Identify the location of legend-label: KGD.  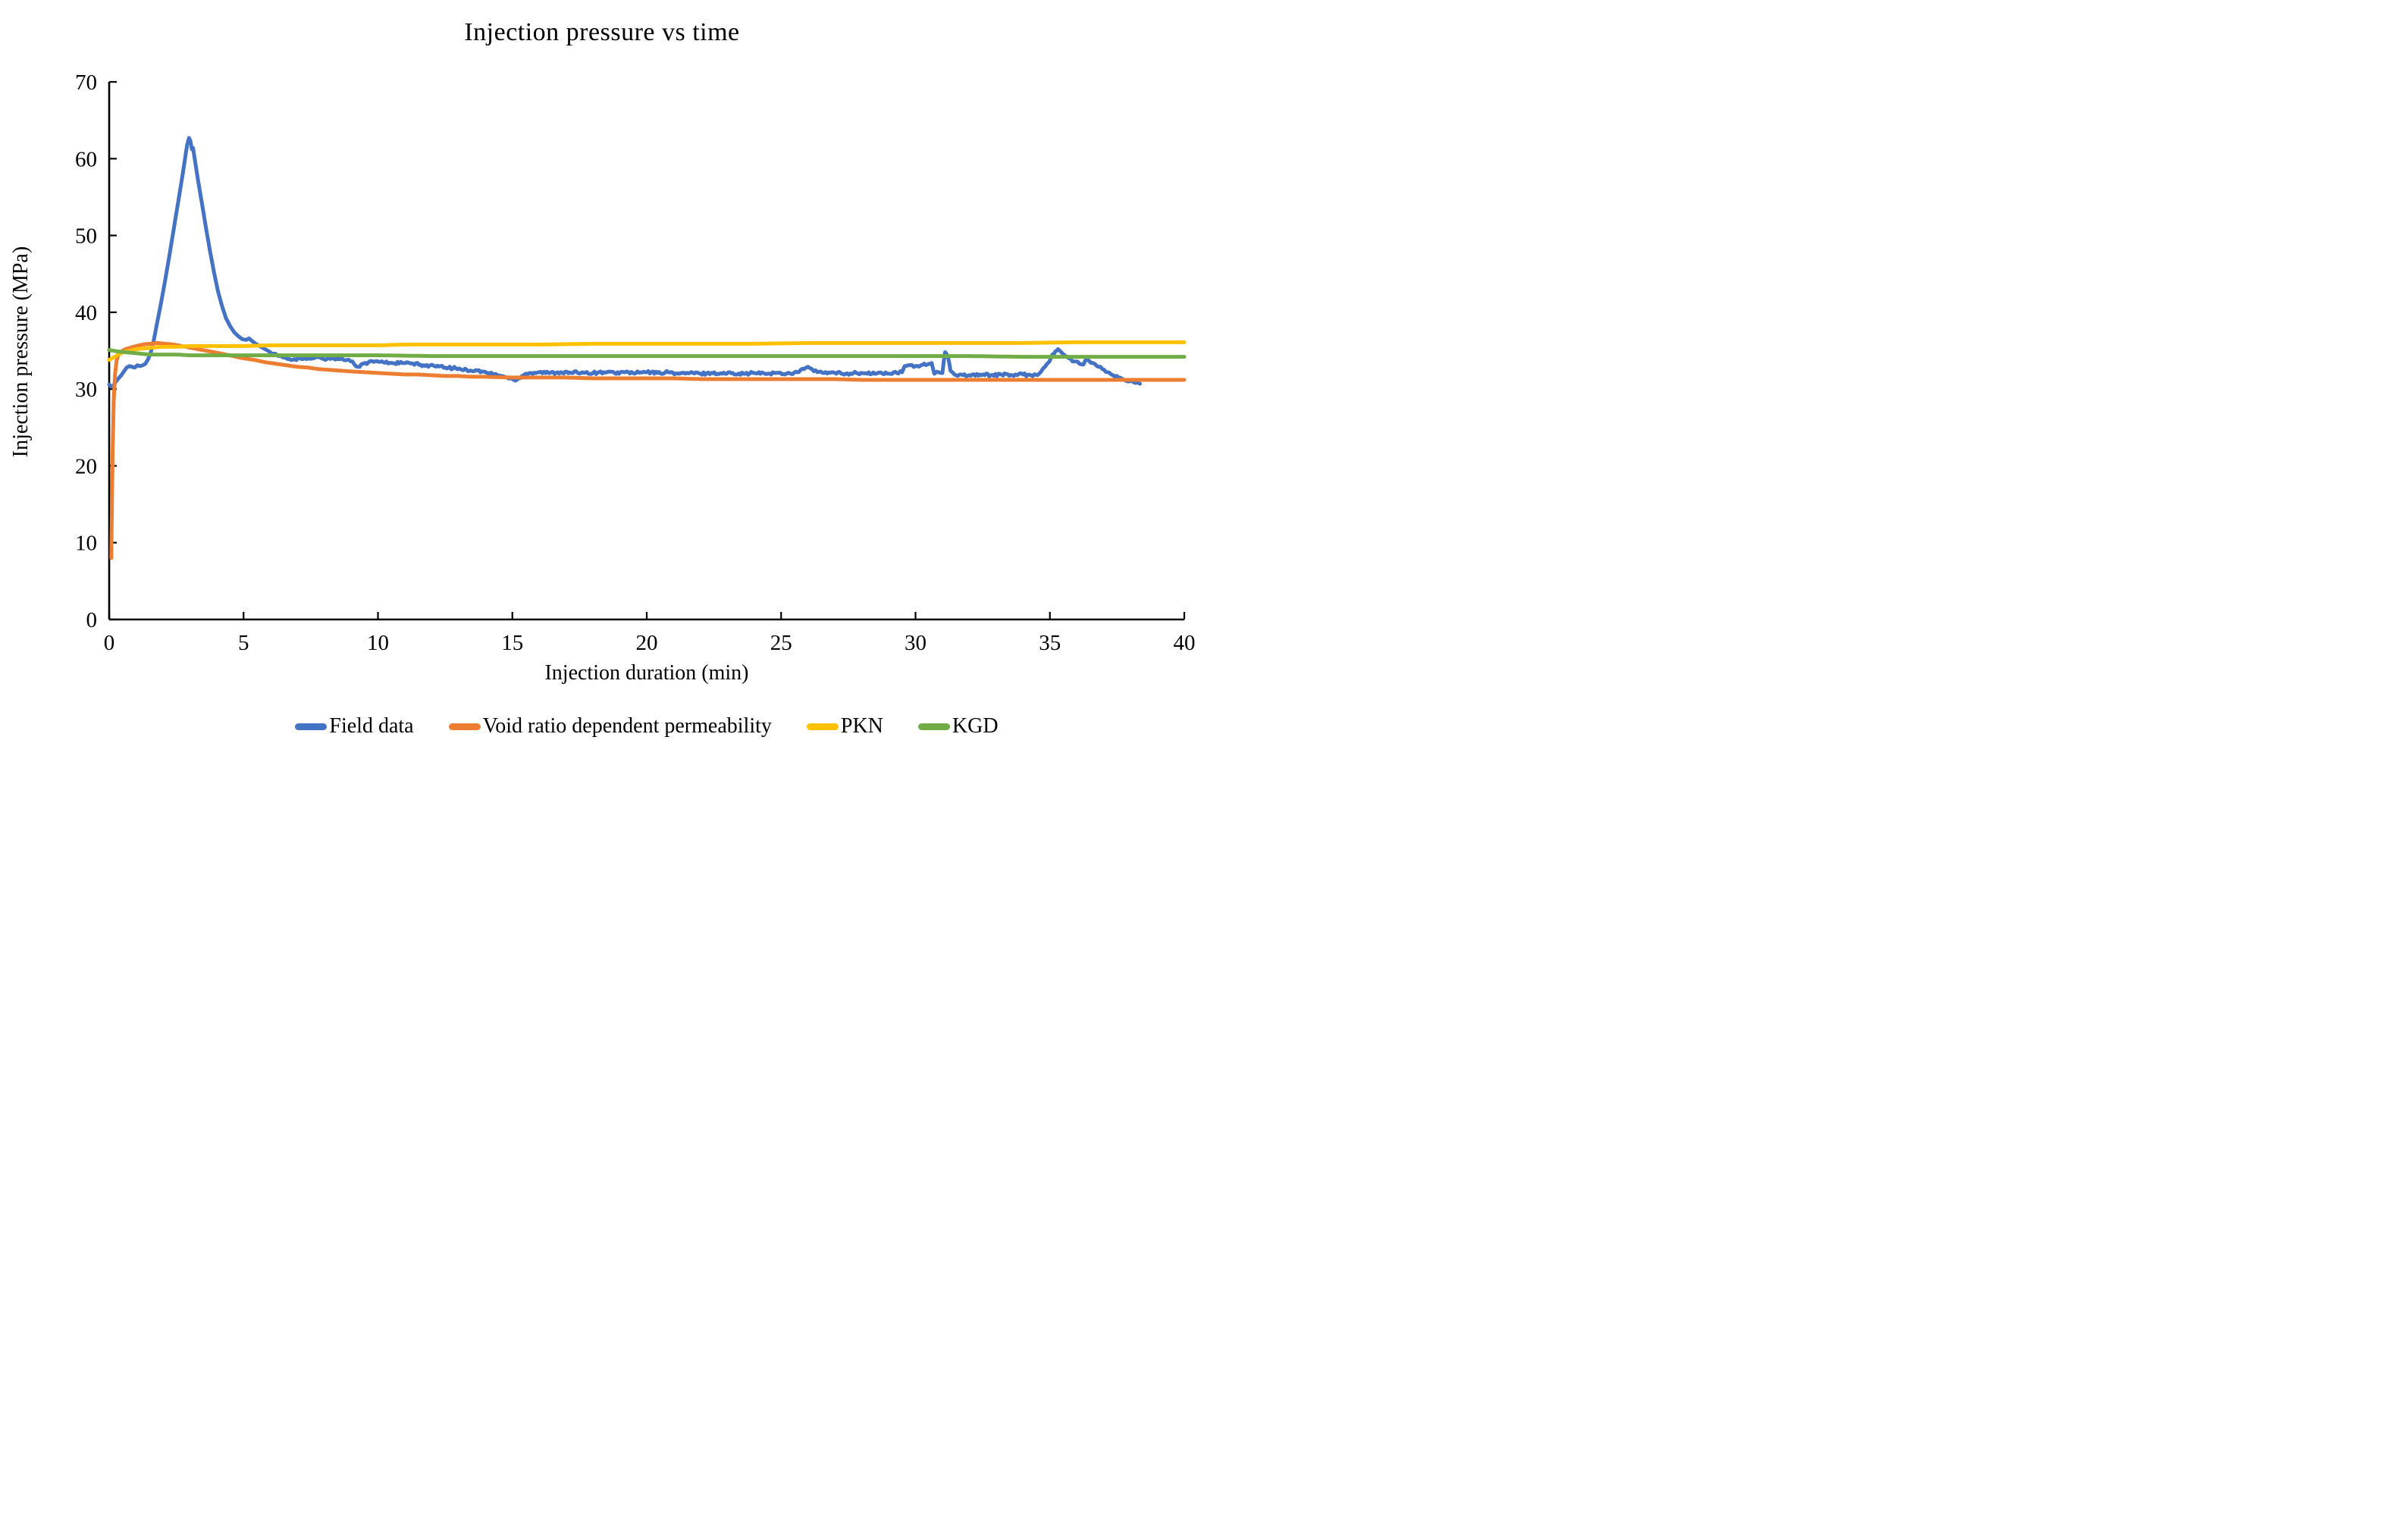
(976, 726).